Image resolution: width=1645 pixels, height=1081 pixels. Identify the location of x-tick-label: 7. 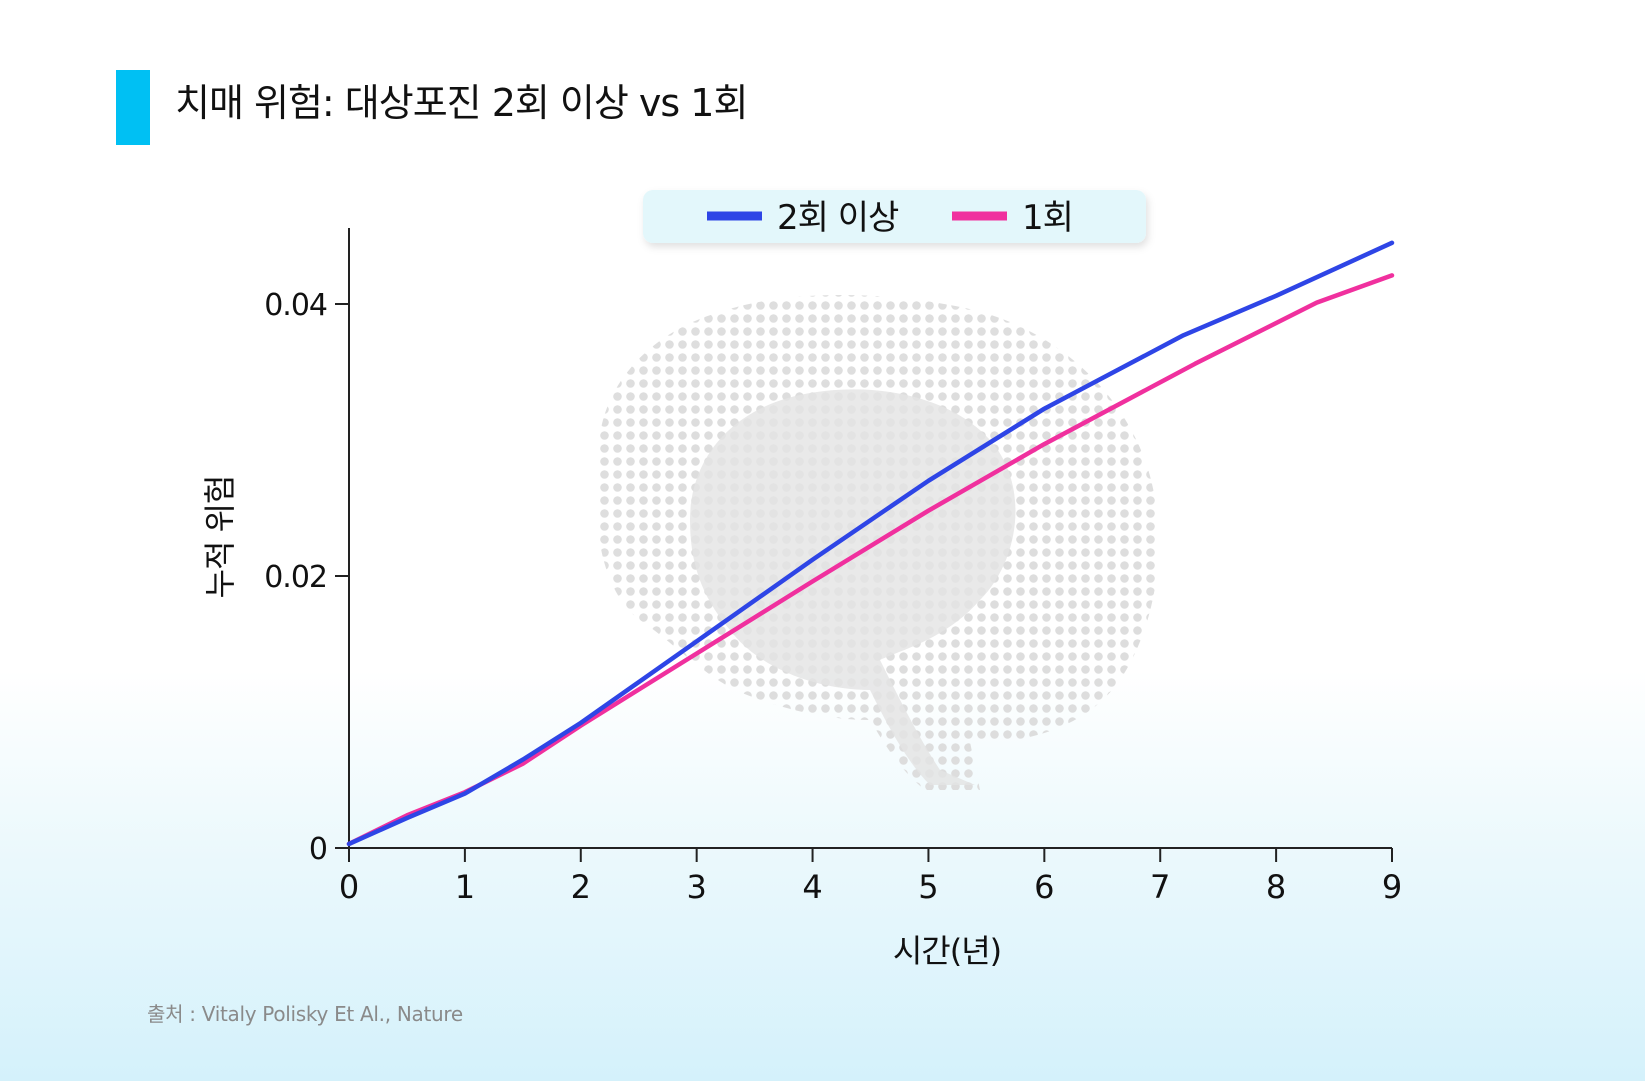
(1160, 887).